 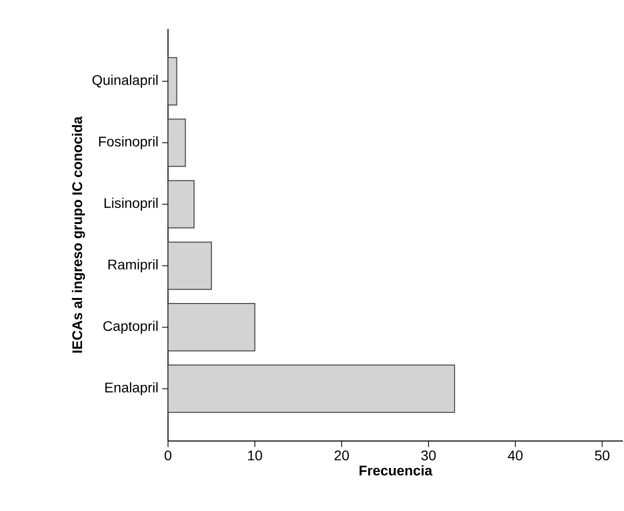 What do you see at coordinates (125, 81) in the screenshot?
I see `y-tick-label: Quinalapril` at bounding box center [125, 81].